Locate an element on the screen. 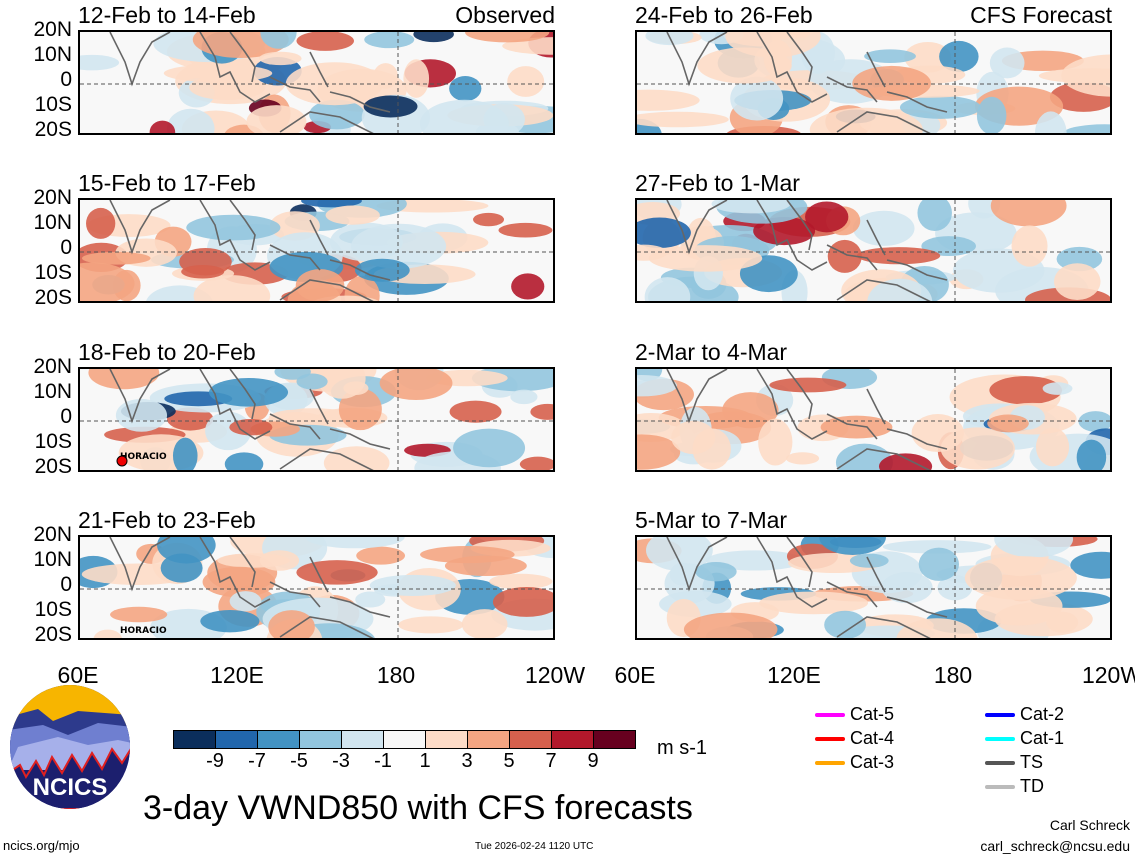 This screenshot has height=860, width=1135. y-tick-label: 20S is located at coordinates (53, 634).